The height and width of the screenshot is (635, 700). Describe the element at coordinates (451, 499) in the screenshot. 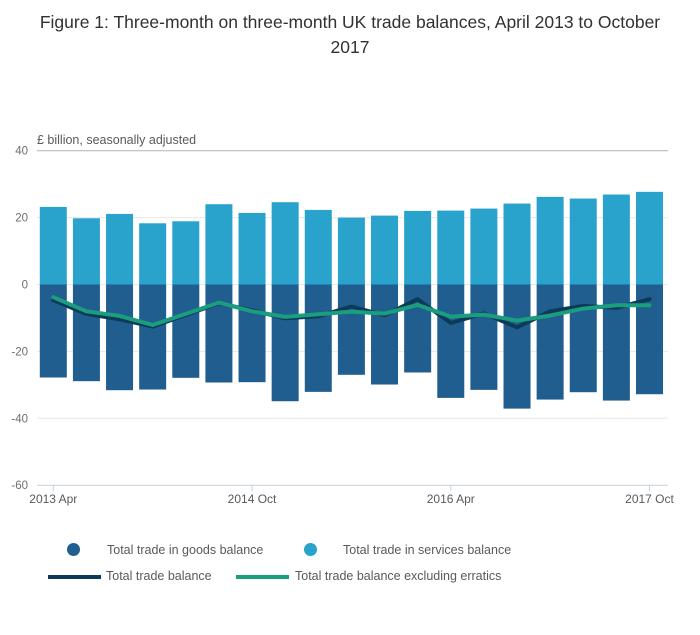

I see `x-axis-tick-label: 2016 Apr` at that location.